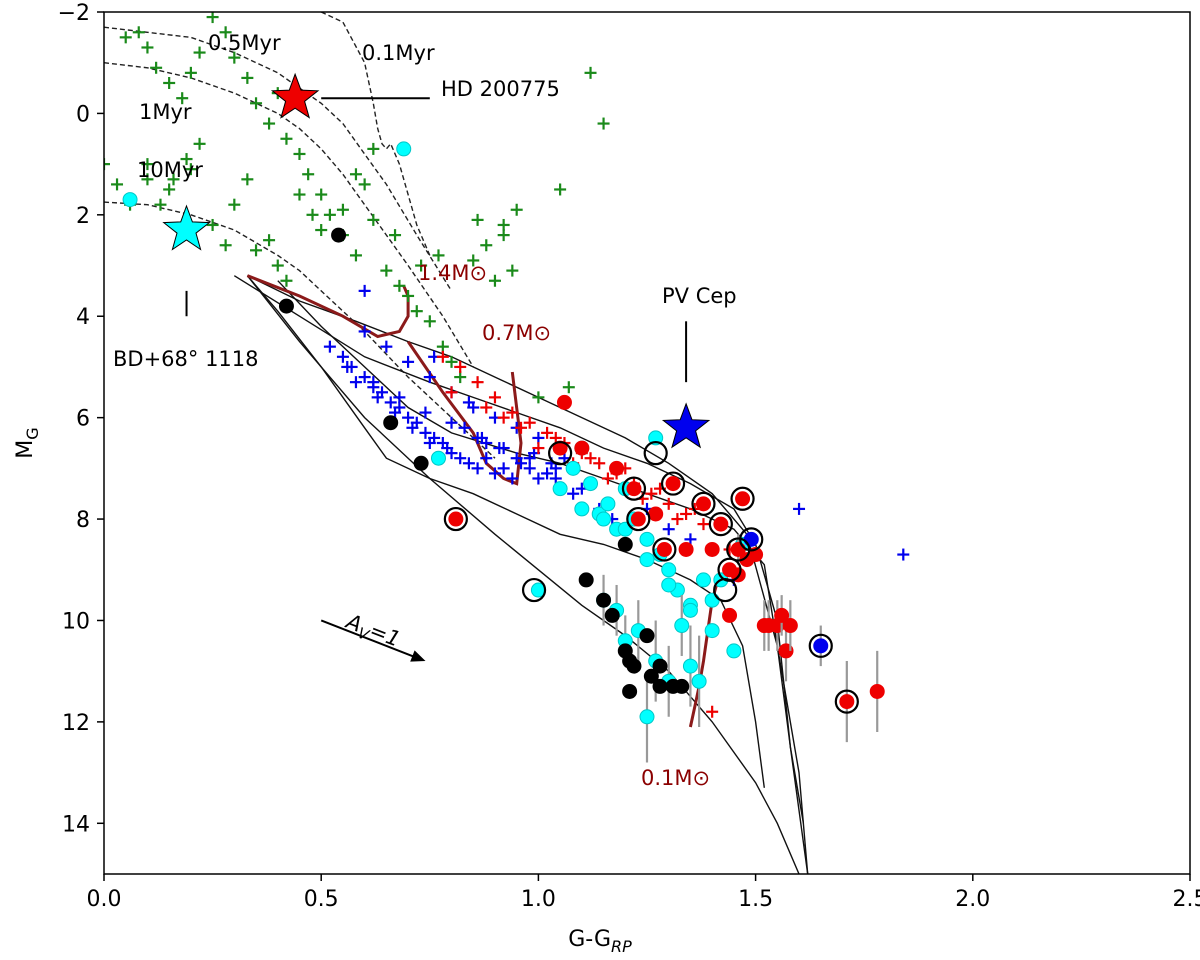 The width and height of the screenshot is (1200, 960). I want to click on isochrone-label-1myr: 1Myr, so click(165, 112).